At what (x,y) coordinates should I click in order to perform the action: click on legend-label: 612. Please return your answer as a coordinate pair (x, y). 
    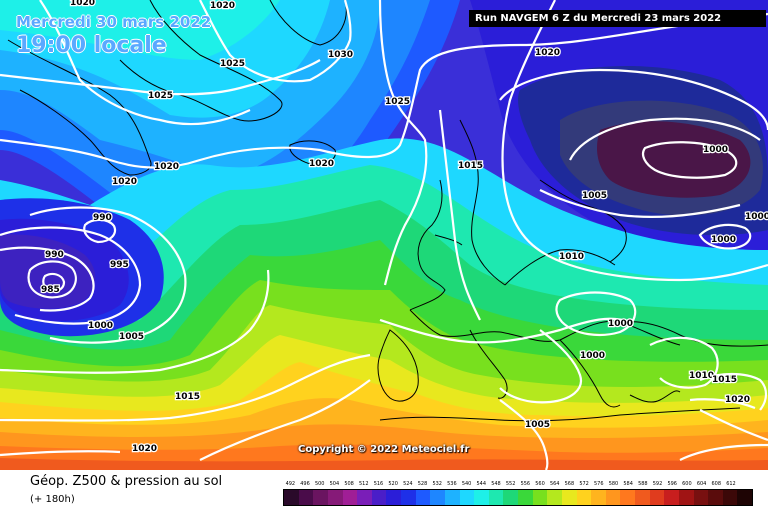
    Looking at the image, I should click on (731, 484).